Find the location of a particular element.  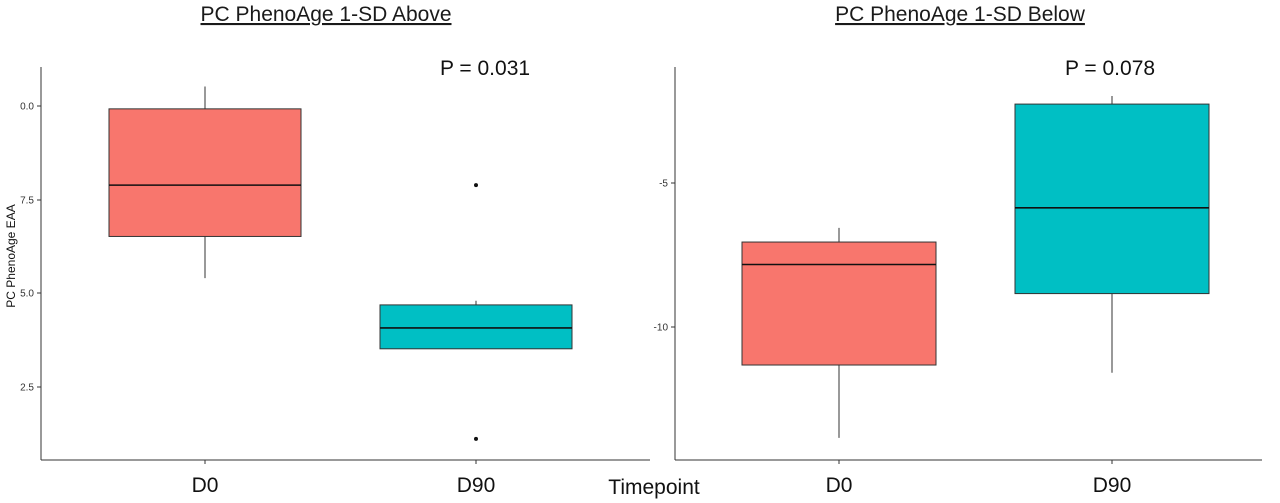

panel2-title: PC PhenoAge 1-SD Below is located at coordinates (960, 14).